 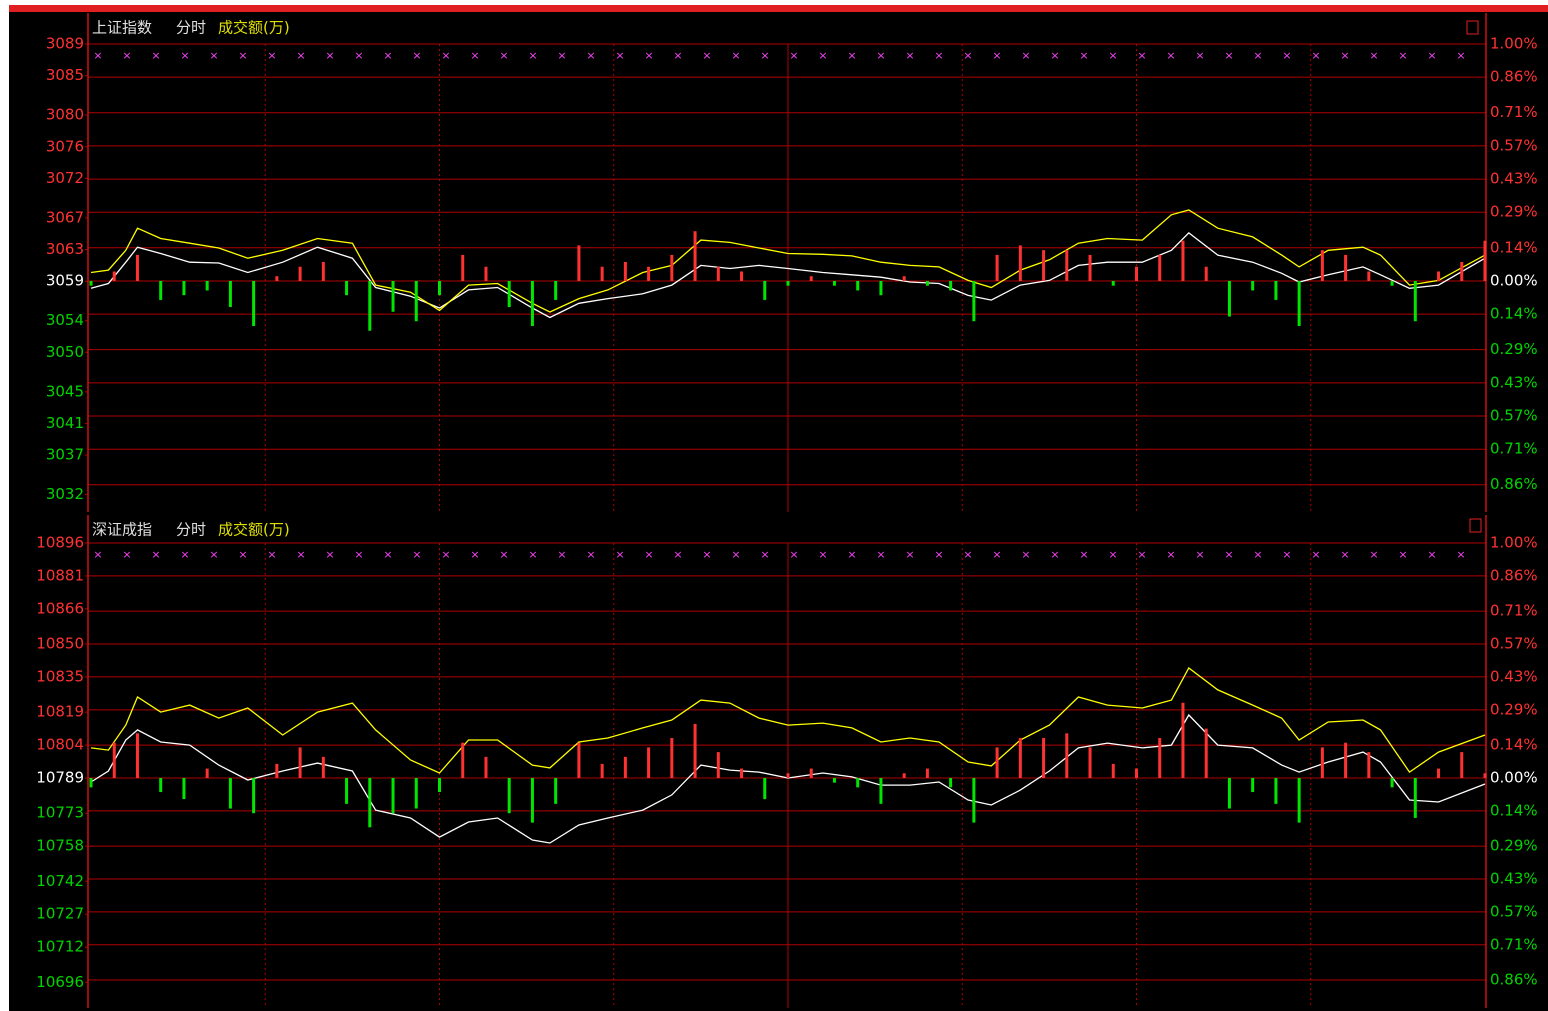 What do you see at coordinates (60, 778) in the screenshot?
I see `y-tick-label: 10789` at bounding box center [60, 778].